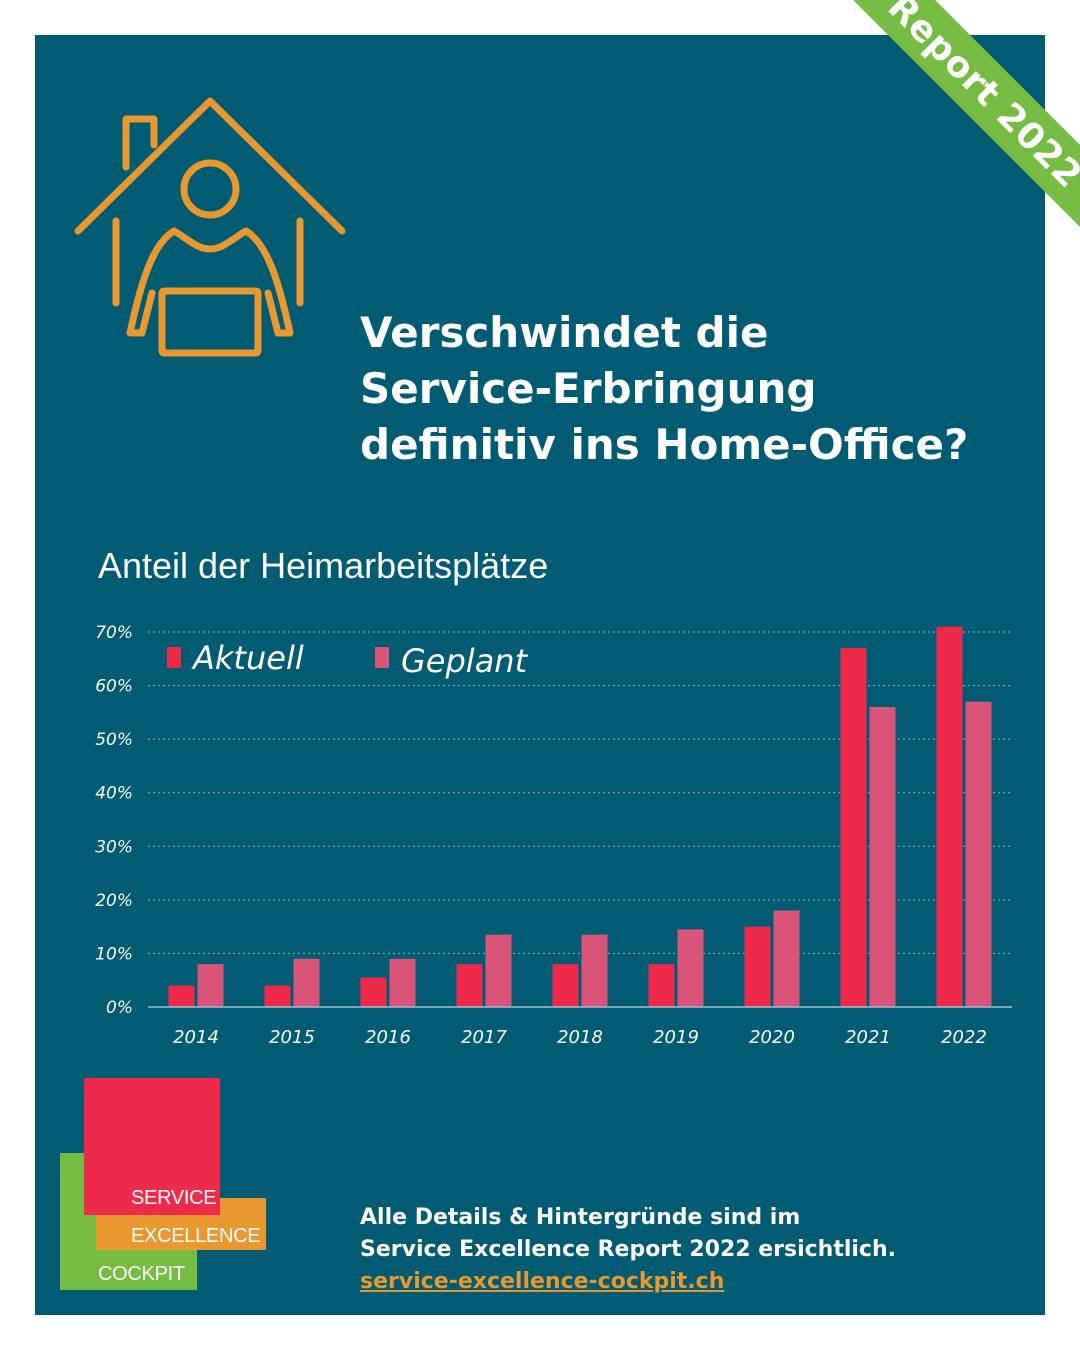 Image resolution: width=1080 pixels, height=1350 pixels. What do you see at coordinates (580, 1217) in the screenshot?
I see `footer-line-1: Alle Details & Hintergründe sind im` at bounding box center [580, 1217].